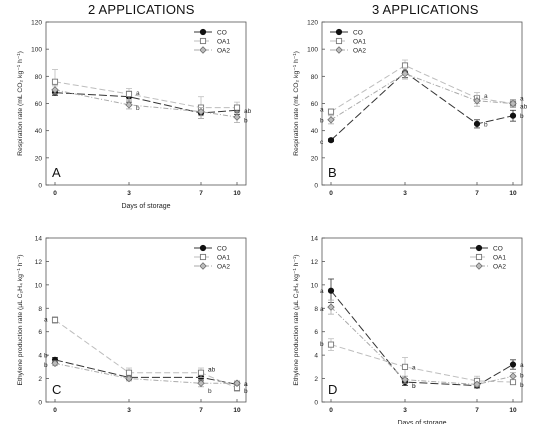 Image resolution: width=550 pixels, height=424 pixels. Describe the element at coordinates (40, 309) in the screenshot. I see `y-tick-label: 8` at that location.